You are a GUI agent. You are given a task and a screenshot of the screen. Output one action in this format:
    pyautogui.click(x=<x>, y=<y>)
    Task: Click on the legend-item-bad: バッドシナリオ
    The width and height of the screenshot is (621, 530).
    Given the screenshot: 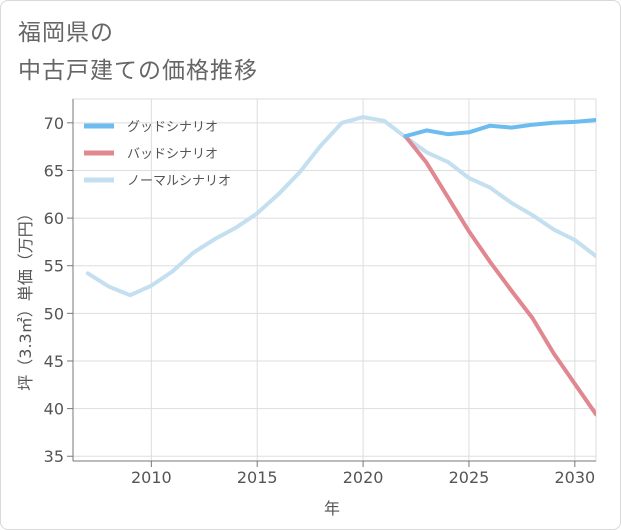 What is the action you would take?
    pyautogui.click(x=151, y=154)
    